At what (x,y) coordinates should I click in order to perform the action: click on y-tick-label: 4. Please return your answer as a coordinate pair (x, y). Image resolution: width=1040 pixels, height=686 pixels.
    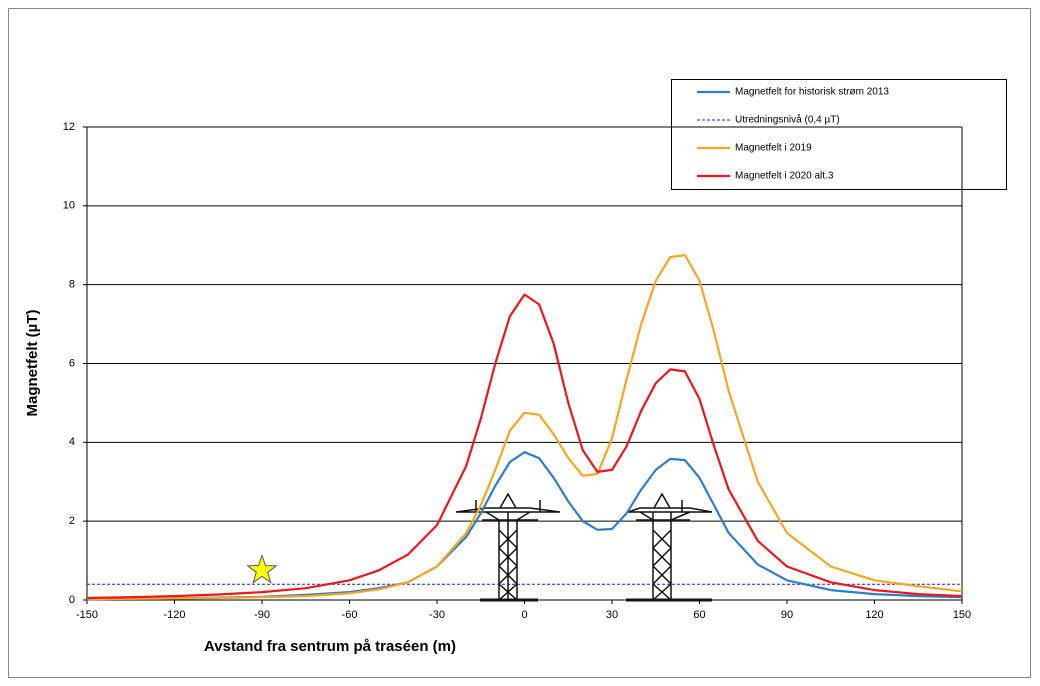
    Looking at the image, I should click on (72, 442).